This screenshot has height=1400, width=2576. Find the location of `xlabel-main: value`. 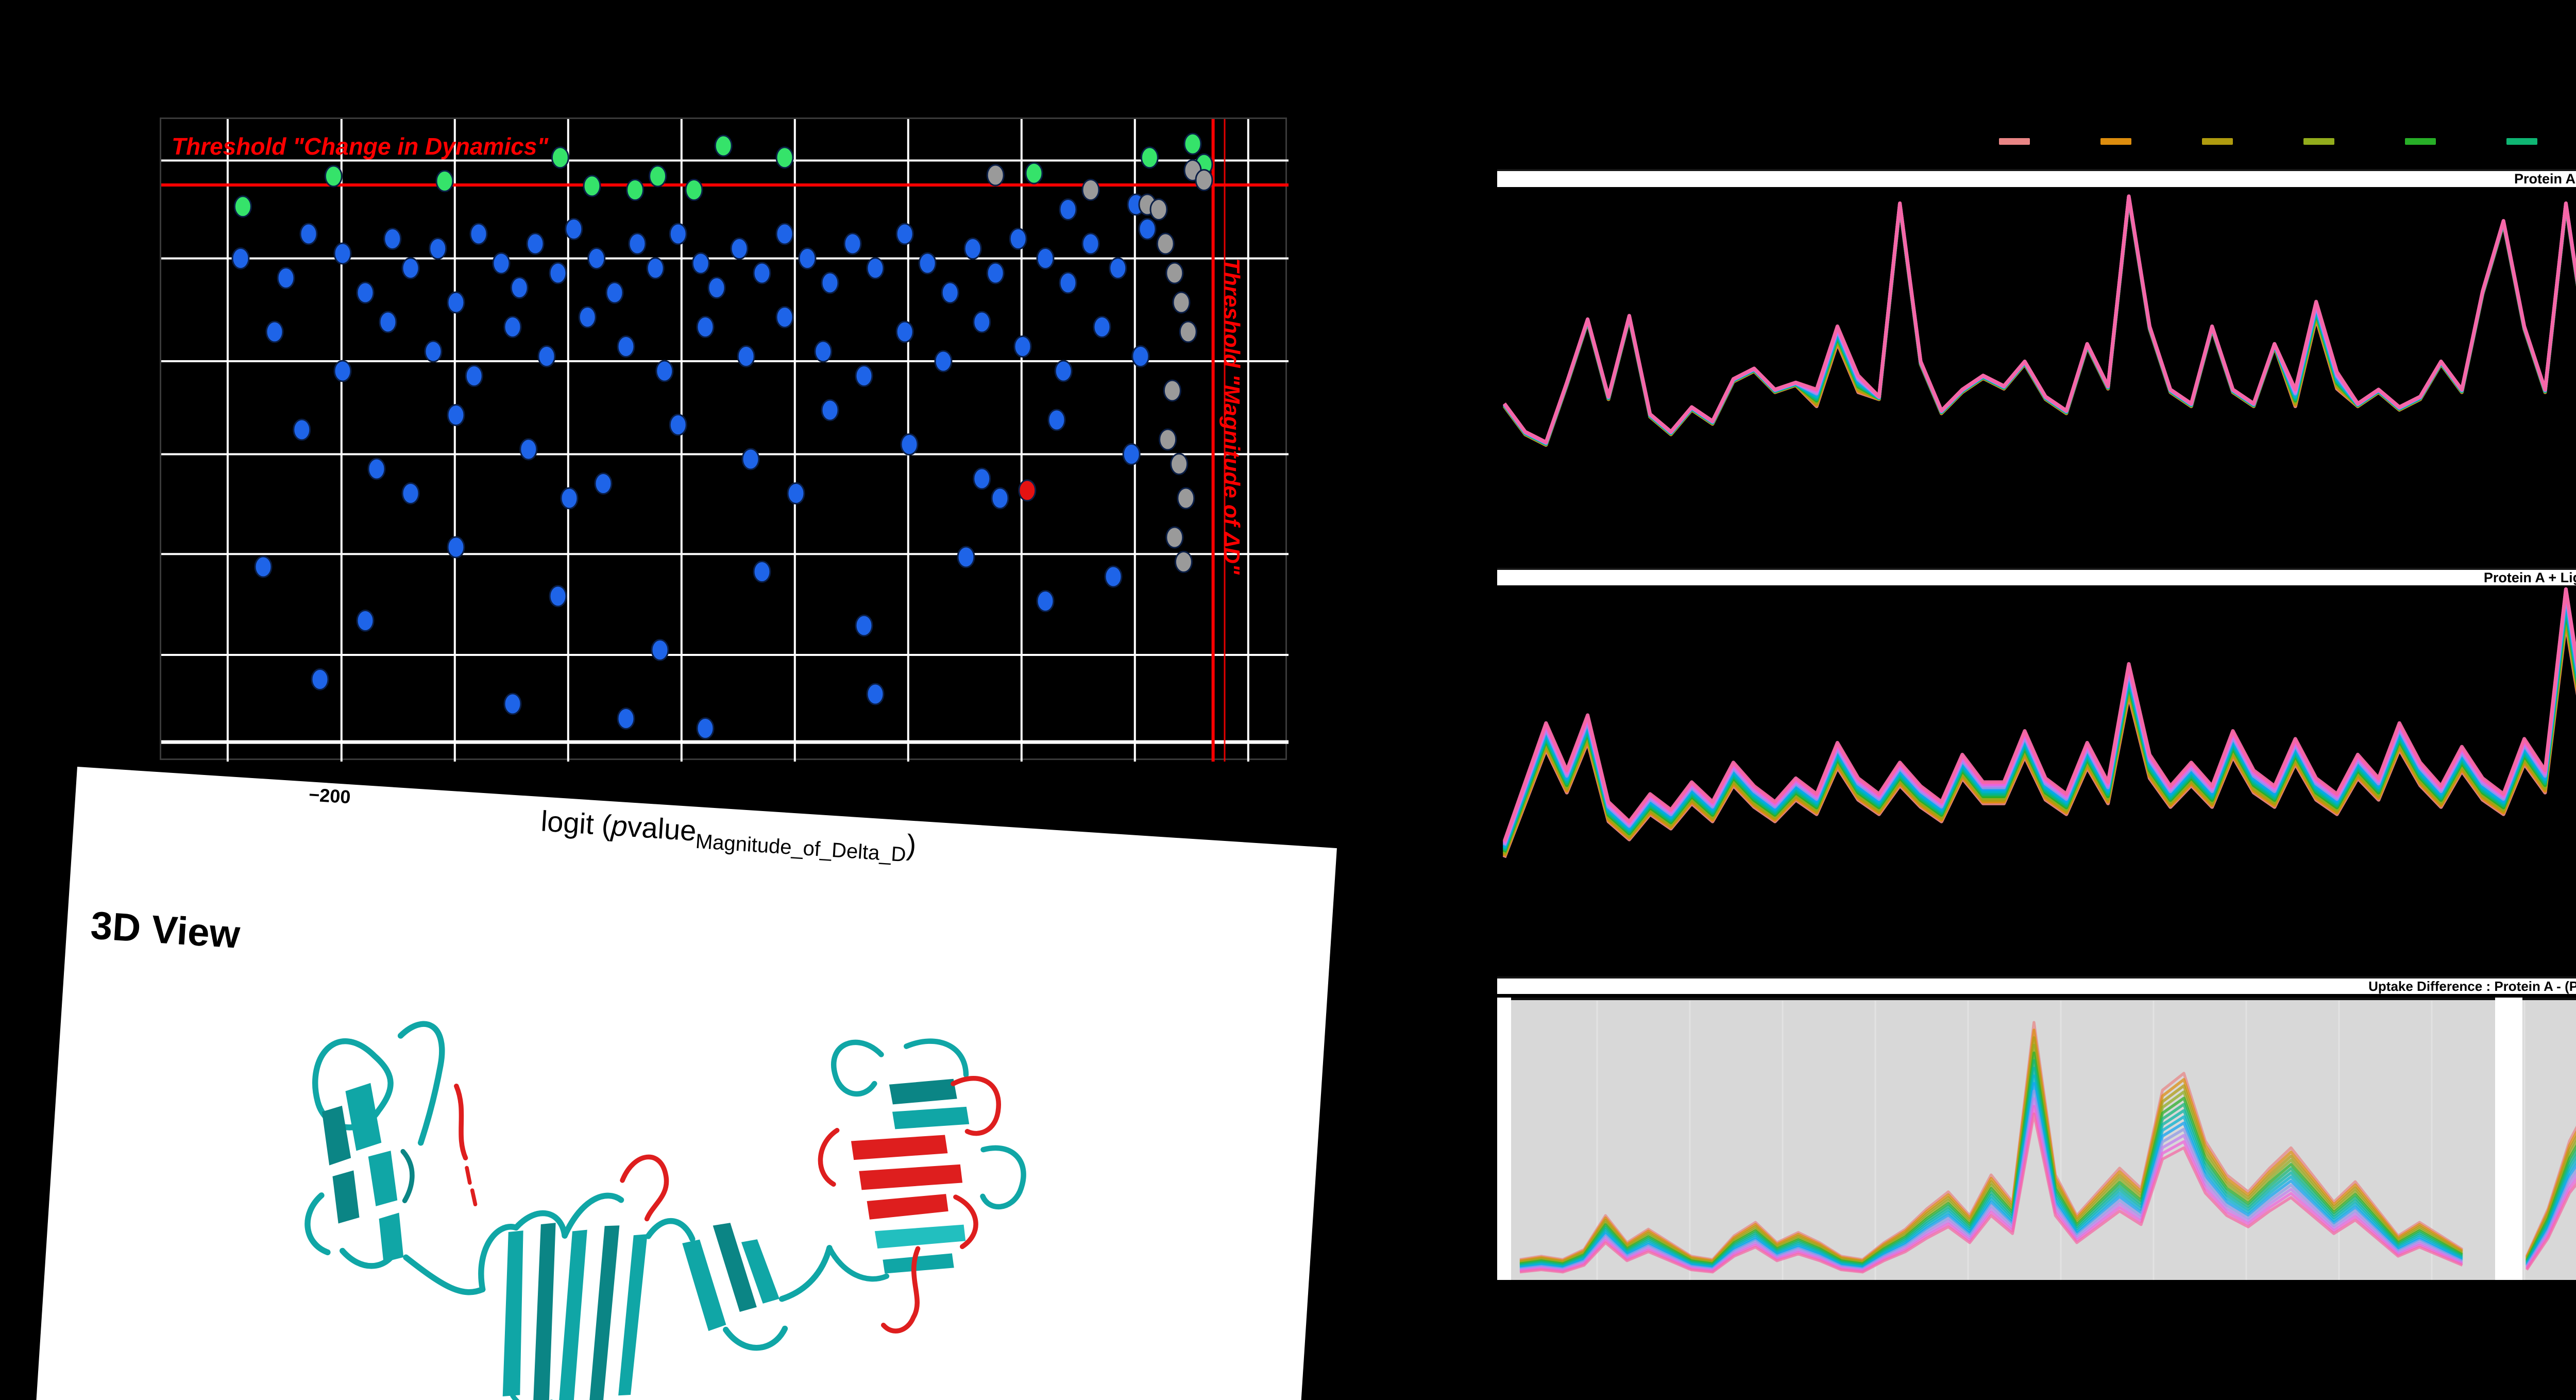

xlabel-main: value is located at coordinates (662, 828).